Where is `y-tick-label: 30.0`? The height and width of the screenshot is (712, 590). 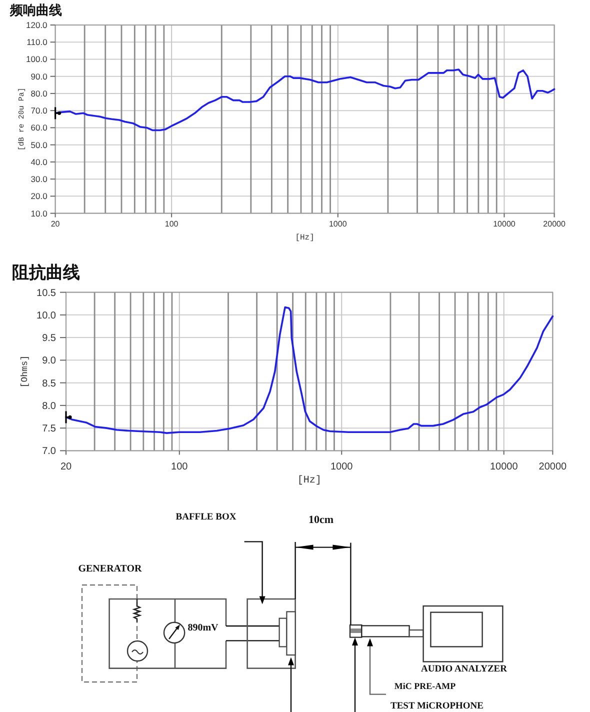
y-tick-label: 30.0 is located at coordinates (39, 179).